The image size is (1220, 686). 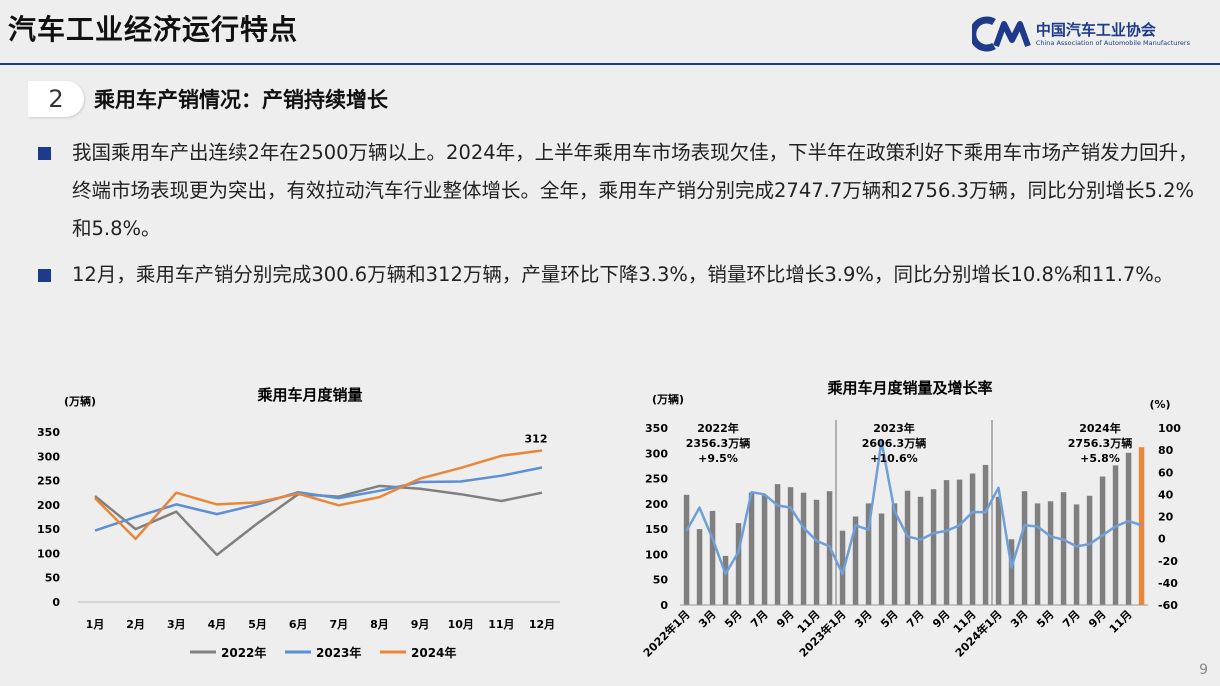 What do you see at coordinates (656, 554) in the screenshot?
I see `chart2-ytick-left: 100` at bounding box center [656, 554].